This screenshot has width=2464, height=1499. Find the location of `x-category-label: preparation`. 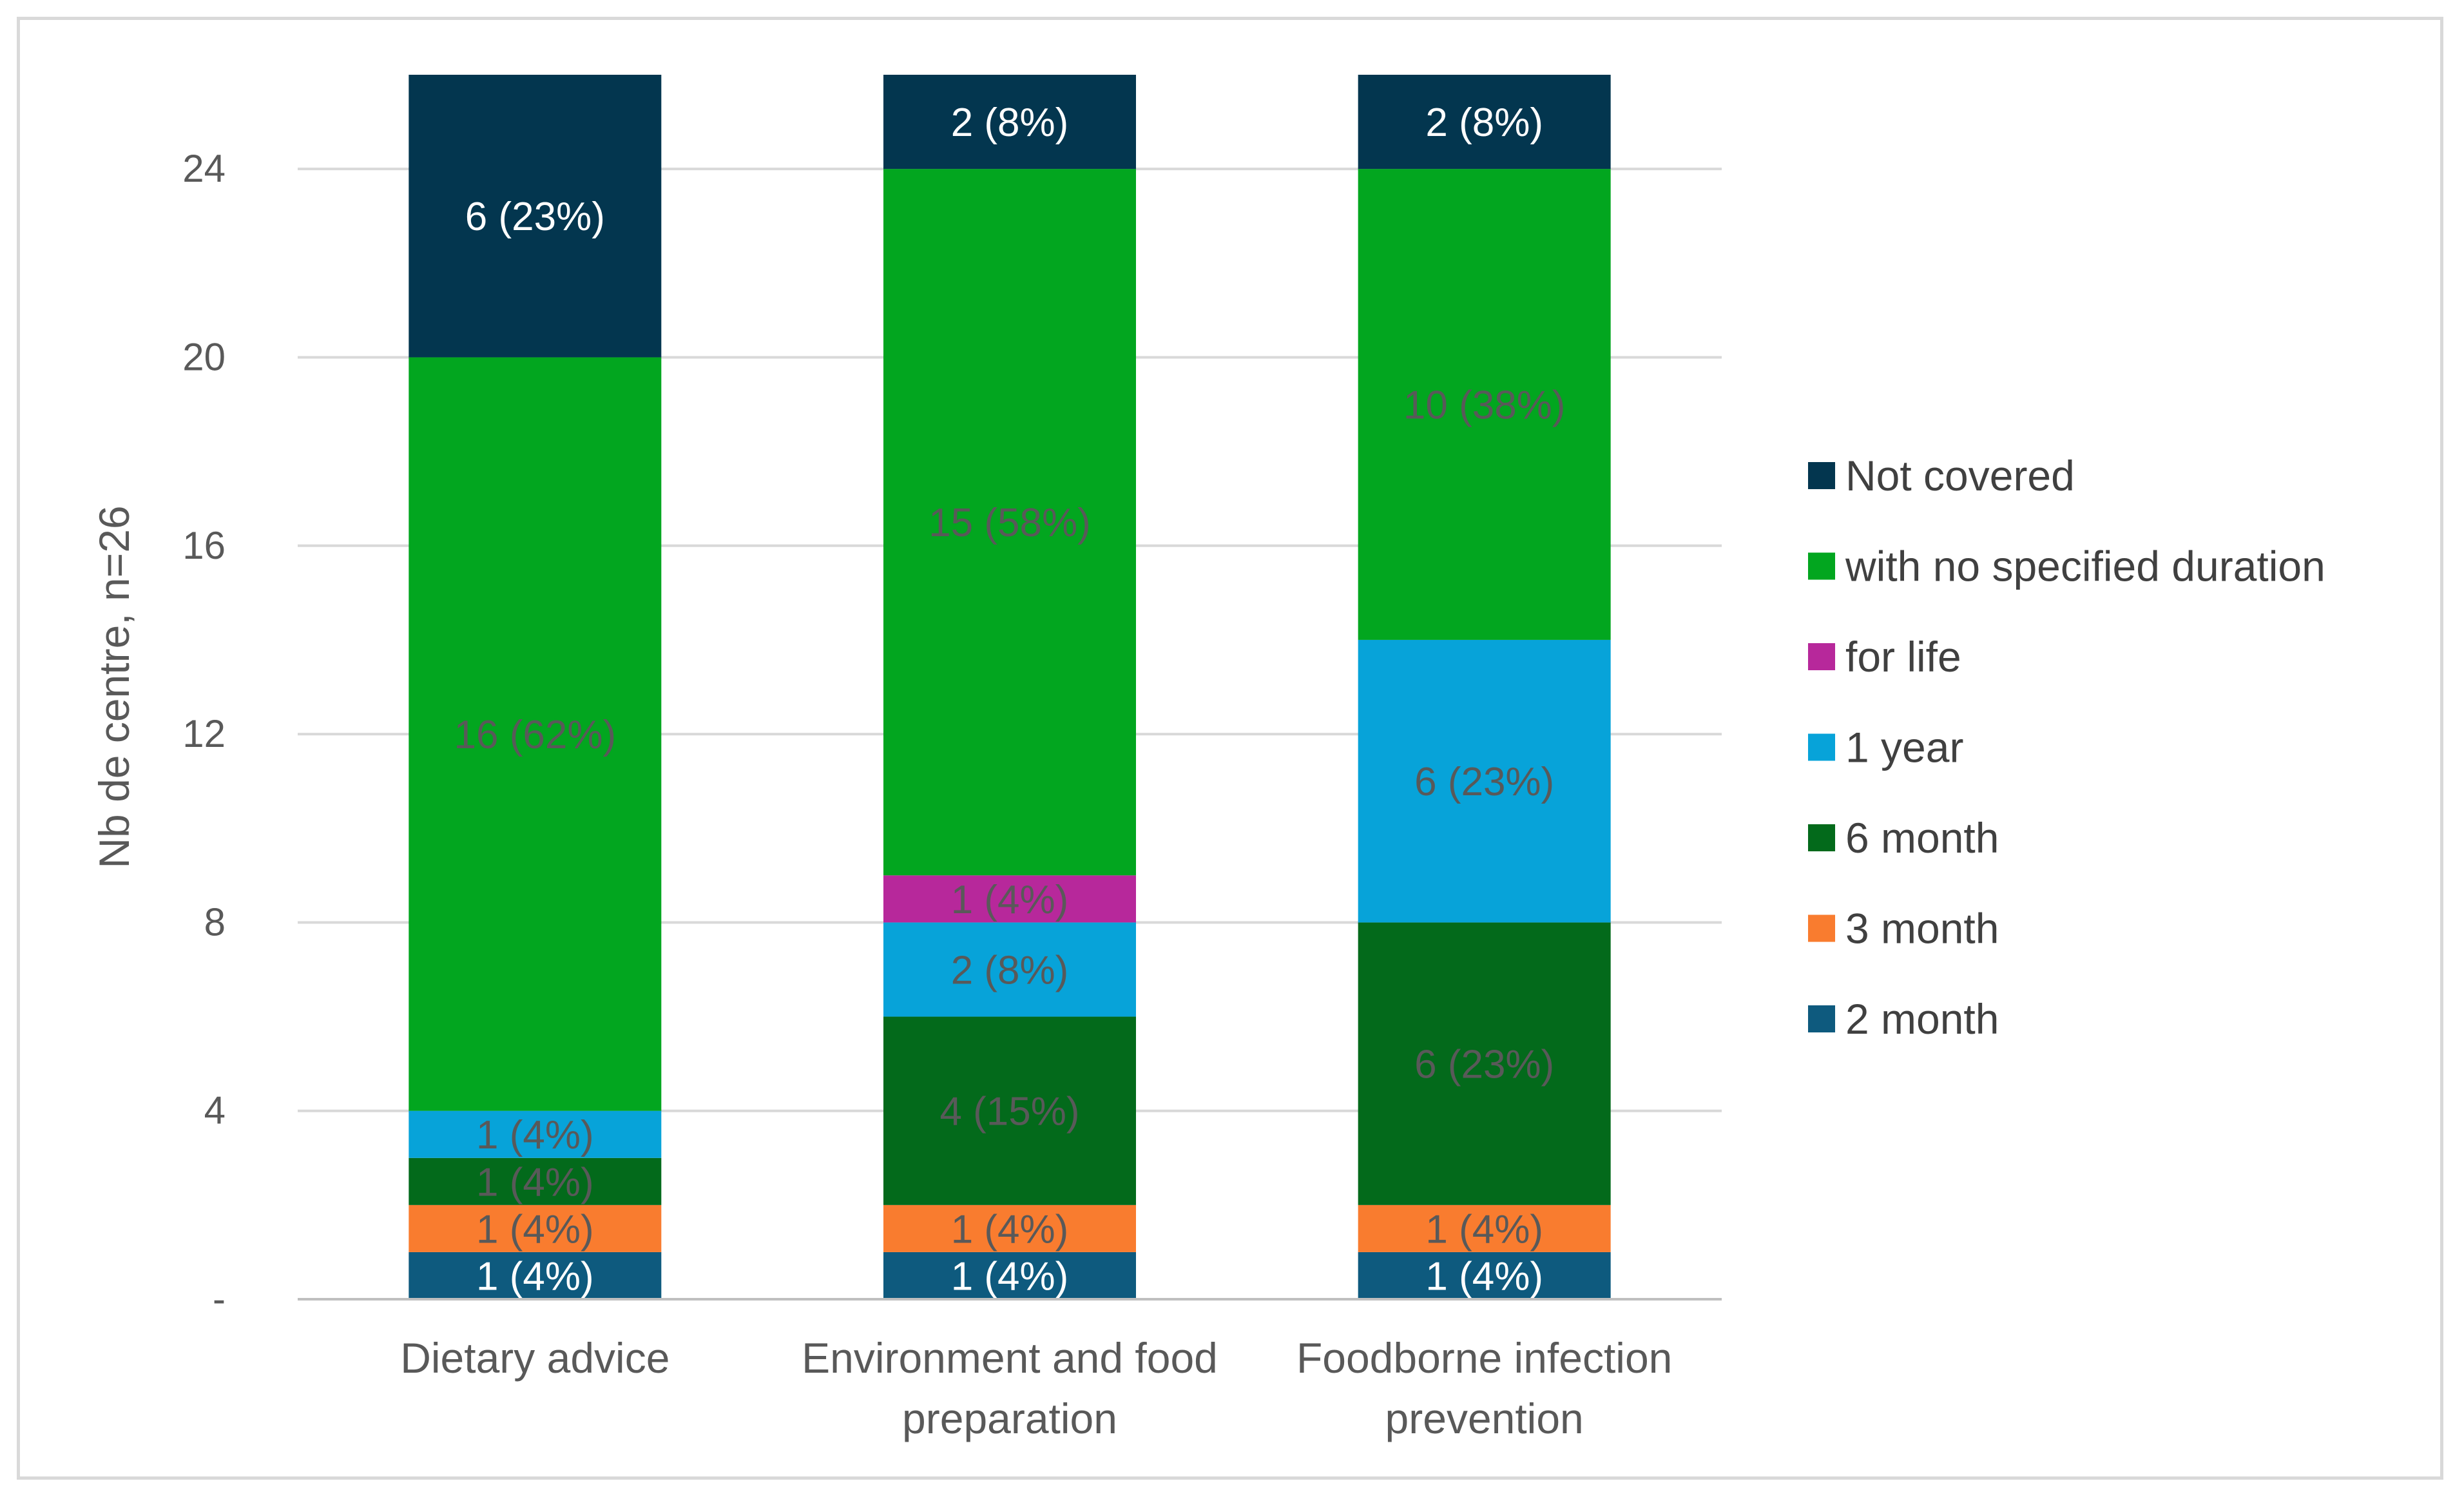

x-category-label: preparation is located at coordinates (1010, 1418).